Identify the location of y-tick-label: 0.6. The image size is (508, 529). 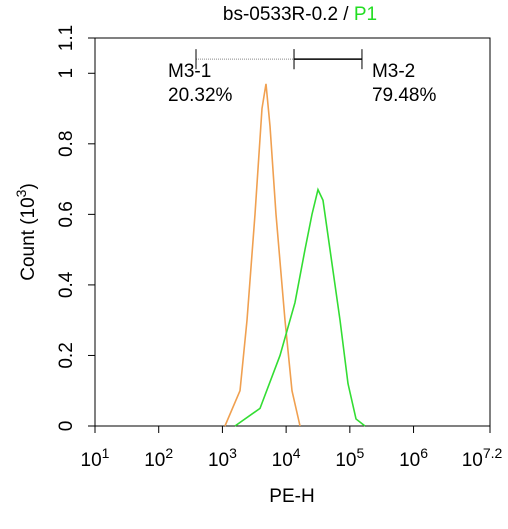
(66, 214).